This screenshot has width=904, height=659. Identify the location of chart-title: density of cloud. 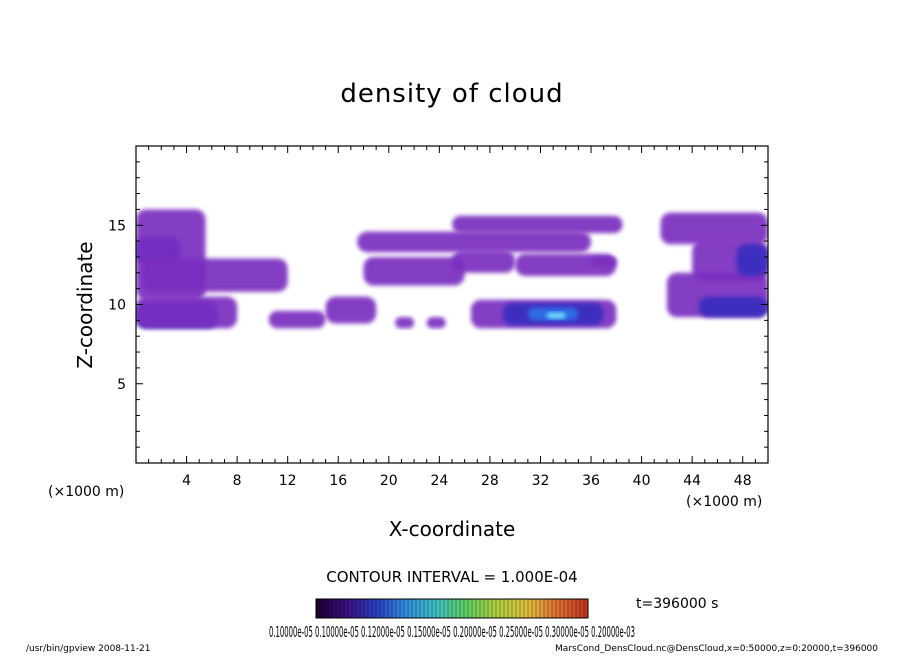
(451, 94).